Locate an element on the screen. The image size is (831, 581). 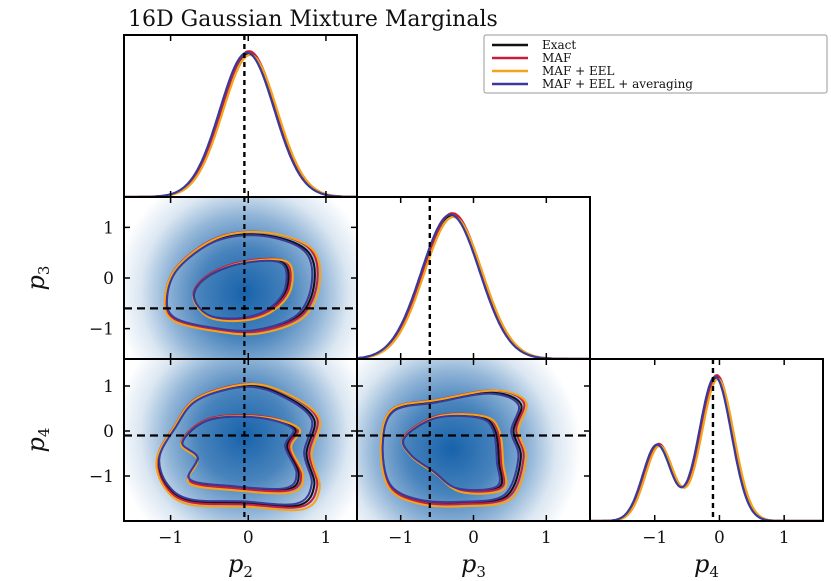
legend-label: MAF + EEL + averaging is located at coordinates (617, 84).